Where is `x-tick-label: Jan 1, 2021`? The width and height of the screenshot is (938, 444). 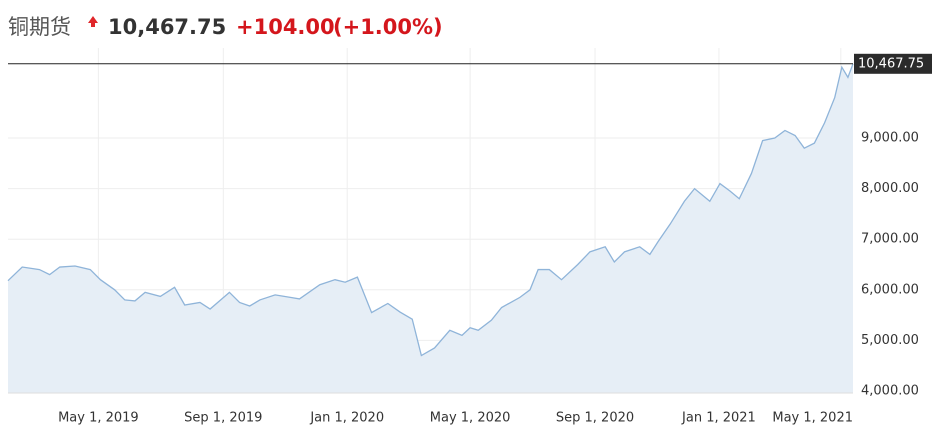 x-tick-label: Jan 1, 2021 is located at coordinates (718, 418).